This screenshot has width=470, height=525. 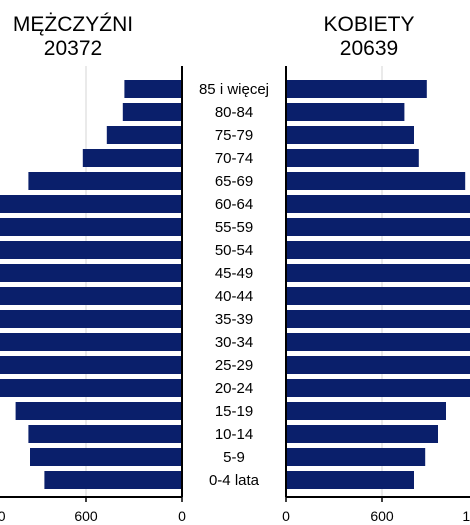 What do you see at coordinates (234, 296) in the screenshot?
I see `age-label-9: 40-44` at bounding box center [234, 296].